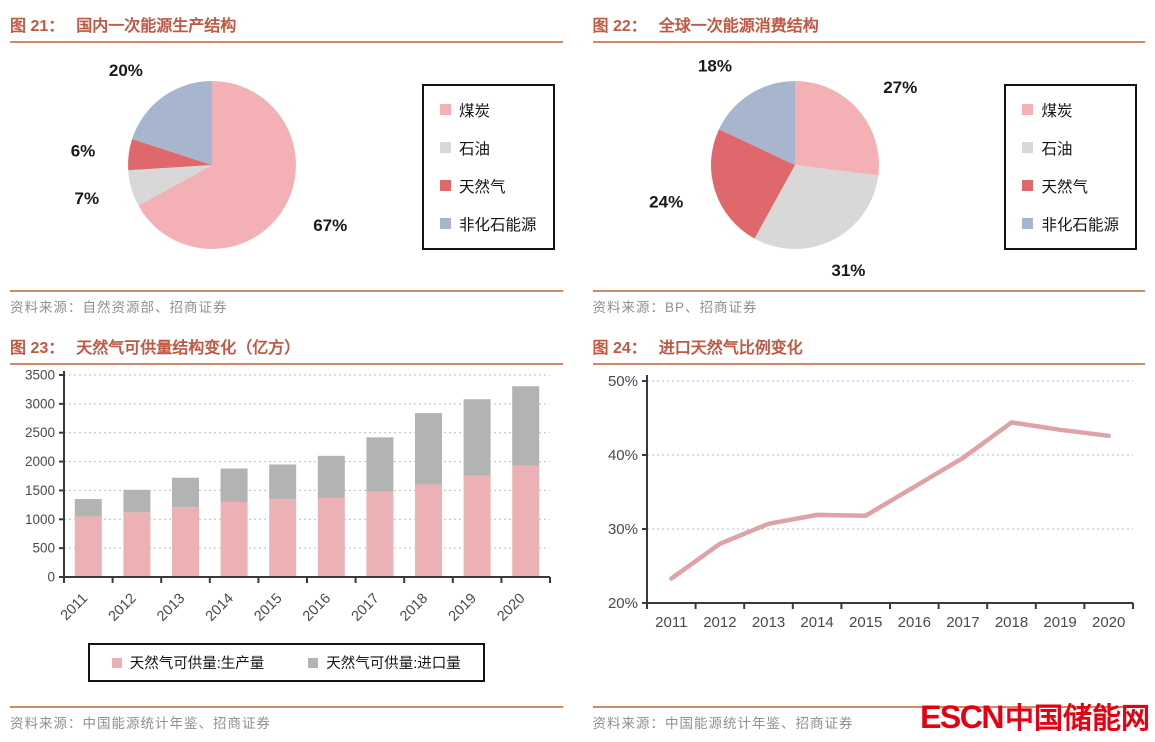  What do you see at coordinates (962, 717) in the screenshot?
I see `logo-latin-text: ESCN` at bounding box center [962, 717].